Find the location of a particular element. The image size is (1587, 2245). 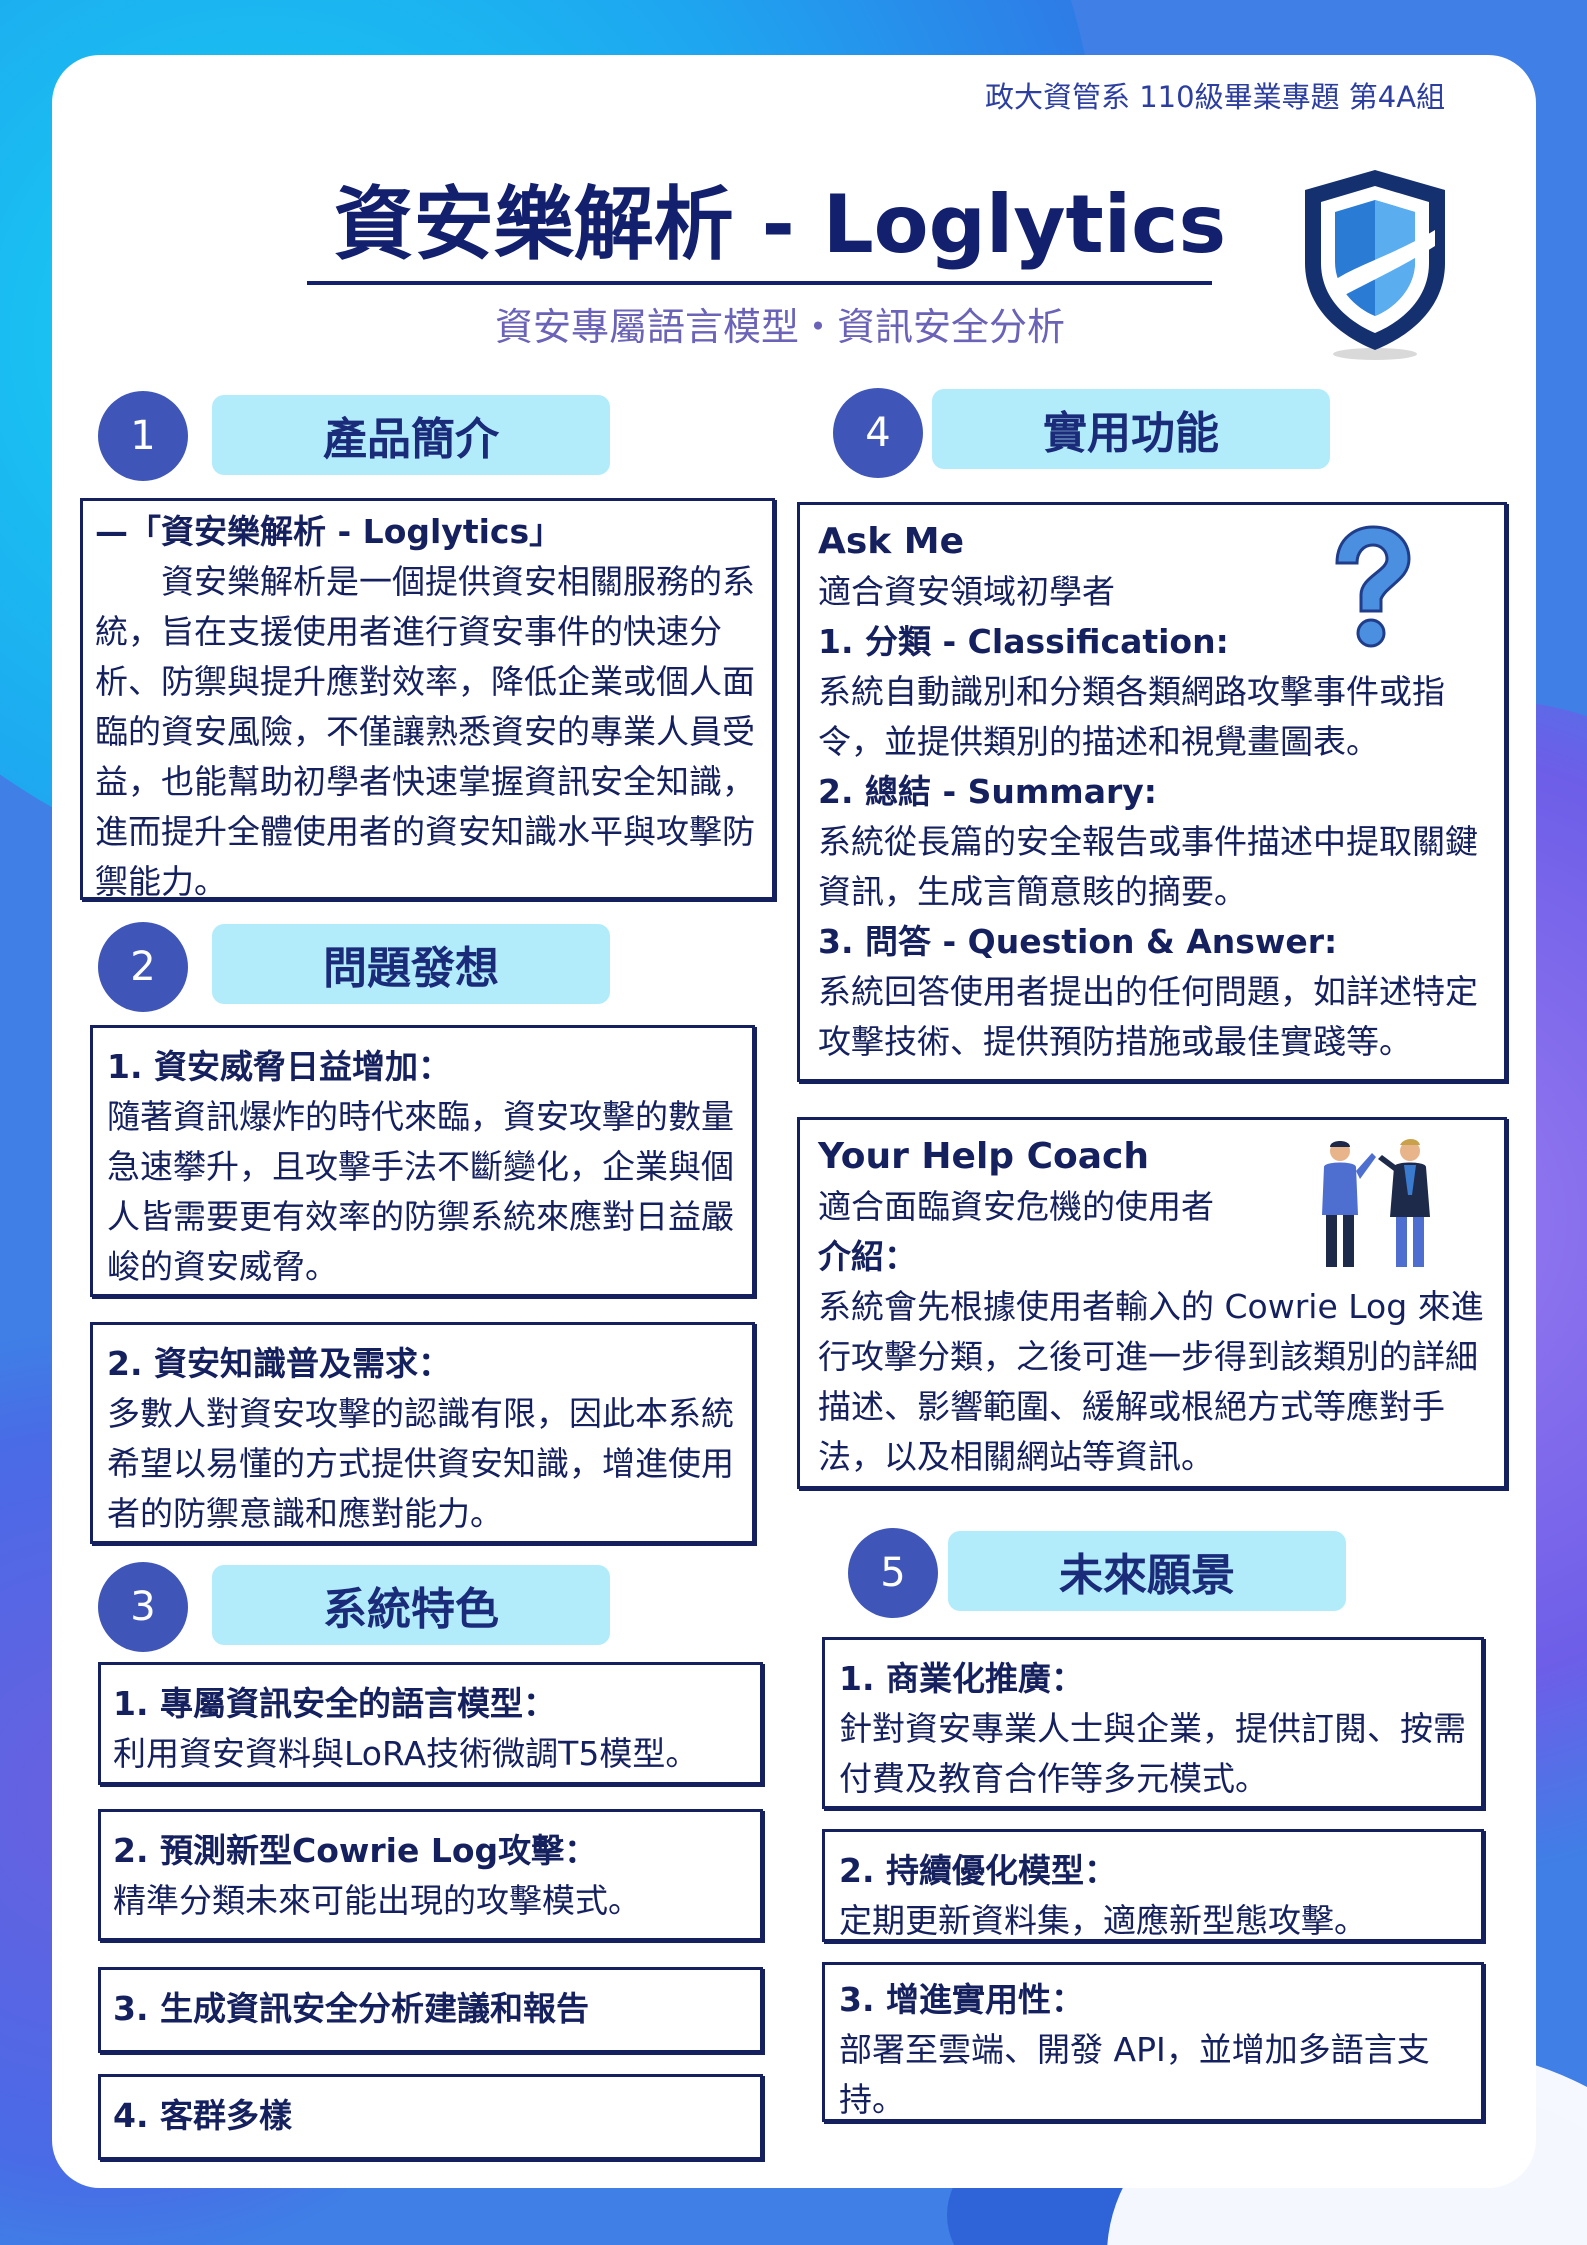

section-1-number: 1 is located at coordinates (143, 436).